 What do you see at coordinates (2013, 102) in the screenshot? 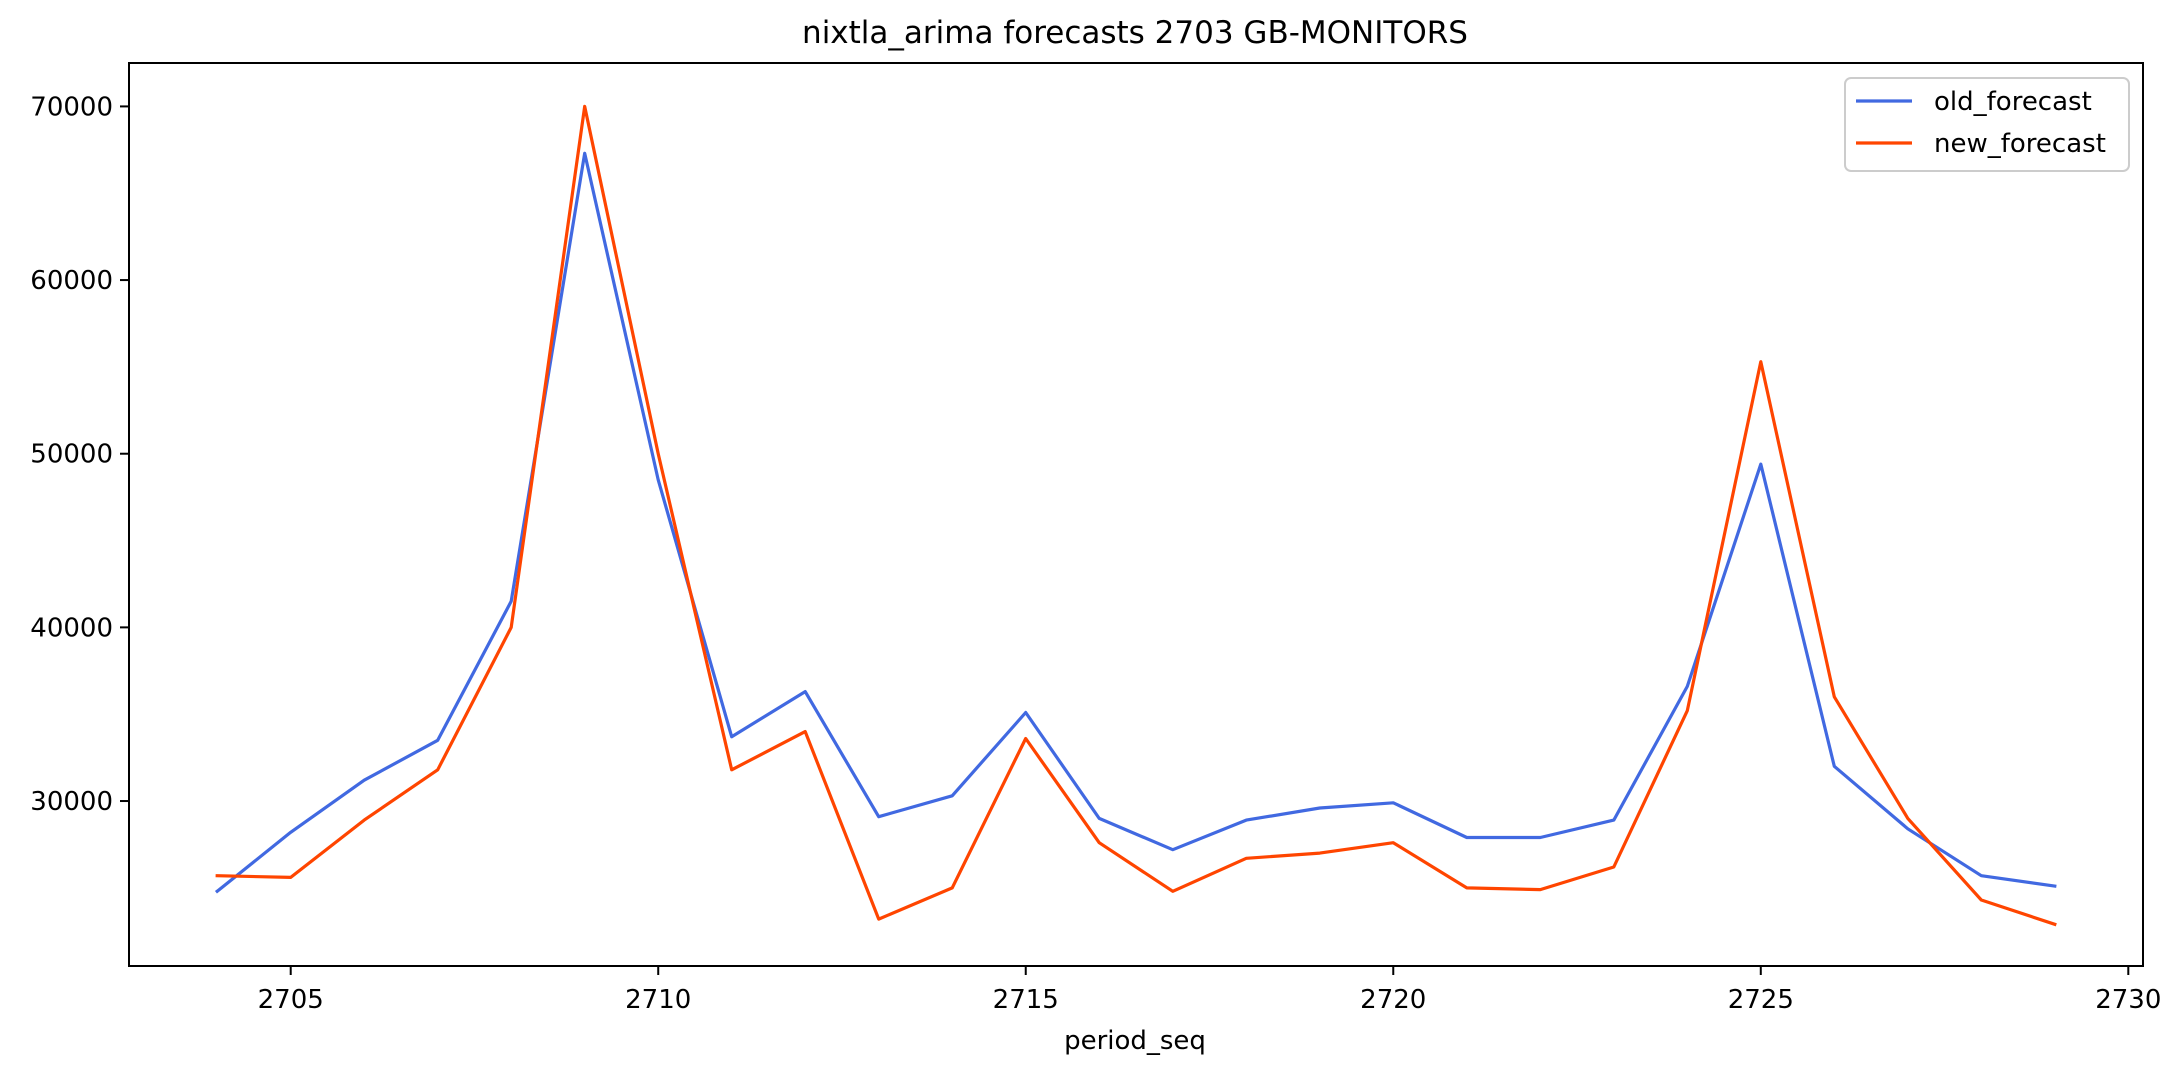
I see `legend-label-old_forecast: old_forecast` at bounding box center [2013, 102].